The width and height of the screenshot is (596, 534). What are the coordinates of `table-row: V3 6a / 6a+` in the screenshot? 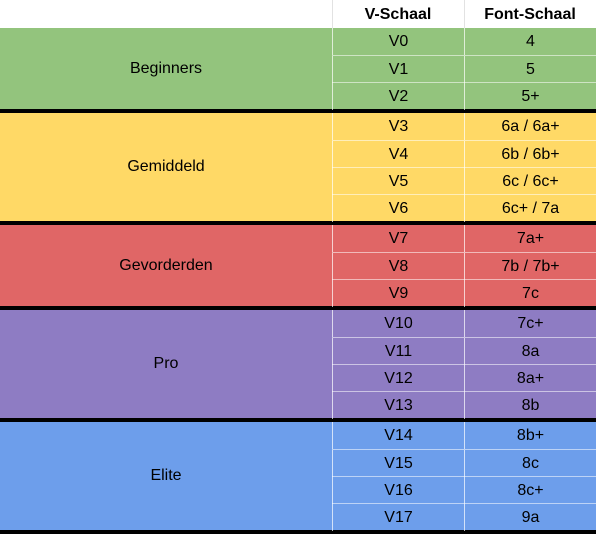 It's located at (464, 126).